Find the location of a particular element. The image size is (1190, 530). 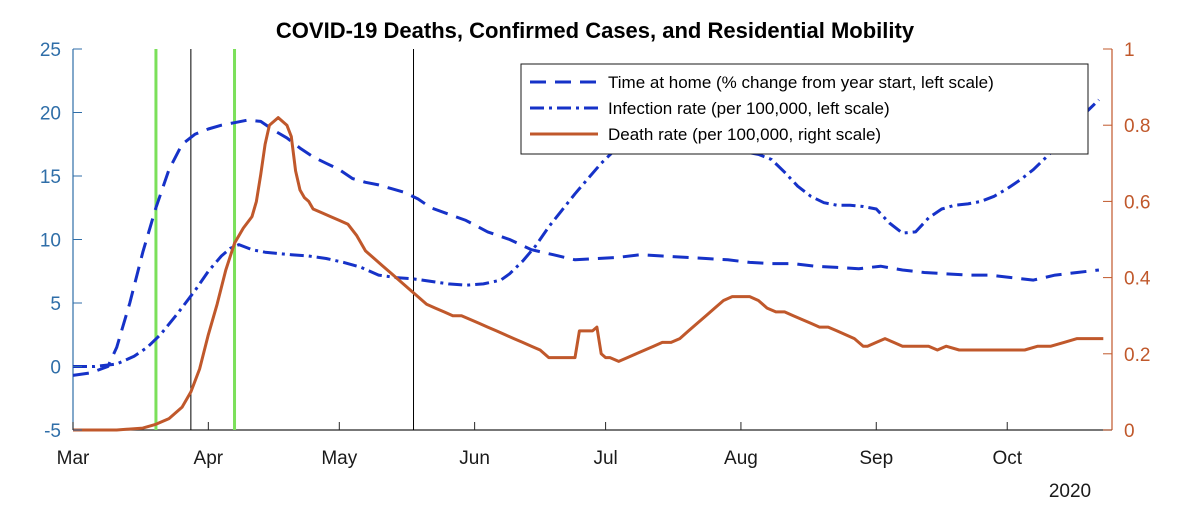

left-tick-label: 10 is located at coordinates (50, 241).